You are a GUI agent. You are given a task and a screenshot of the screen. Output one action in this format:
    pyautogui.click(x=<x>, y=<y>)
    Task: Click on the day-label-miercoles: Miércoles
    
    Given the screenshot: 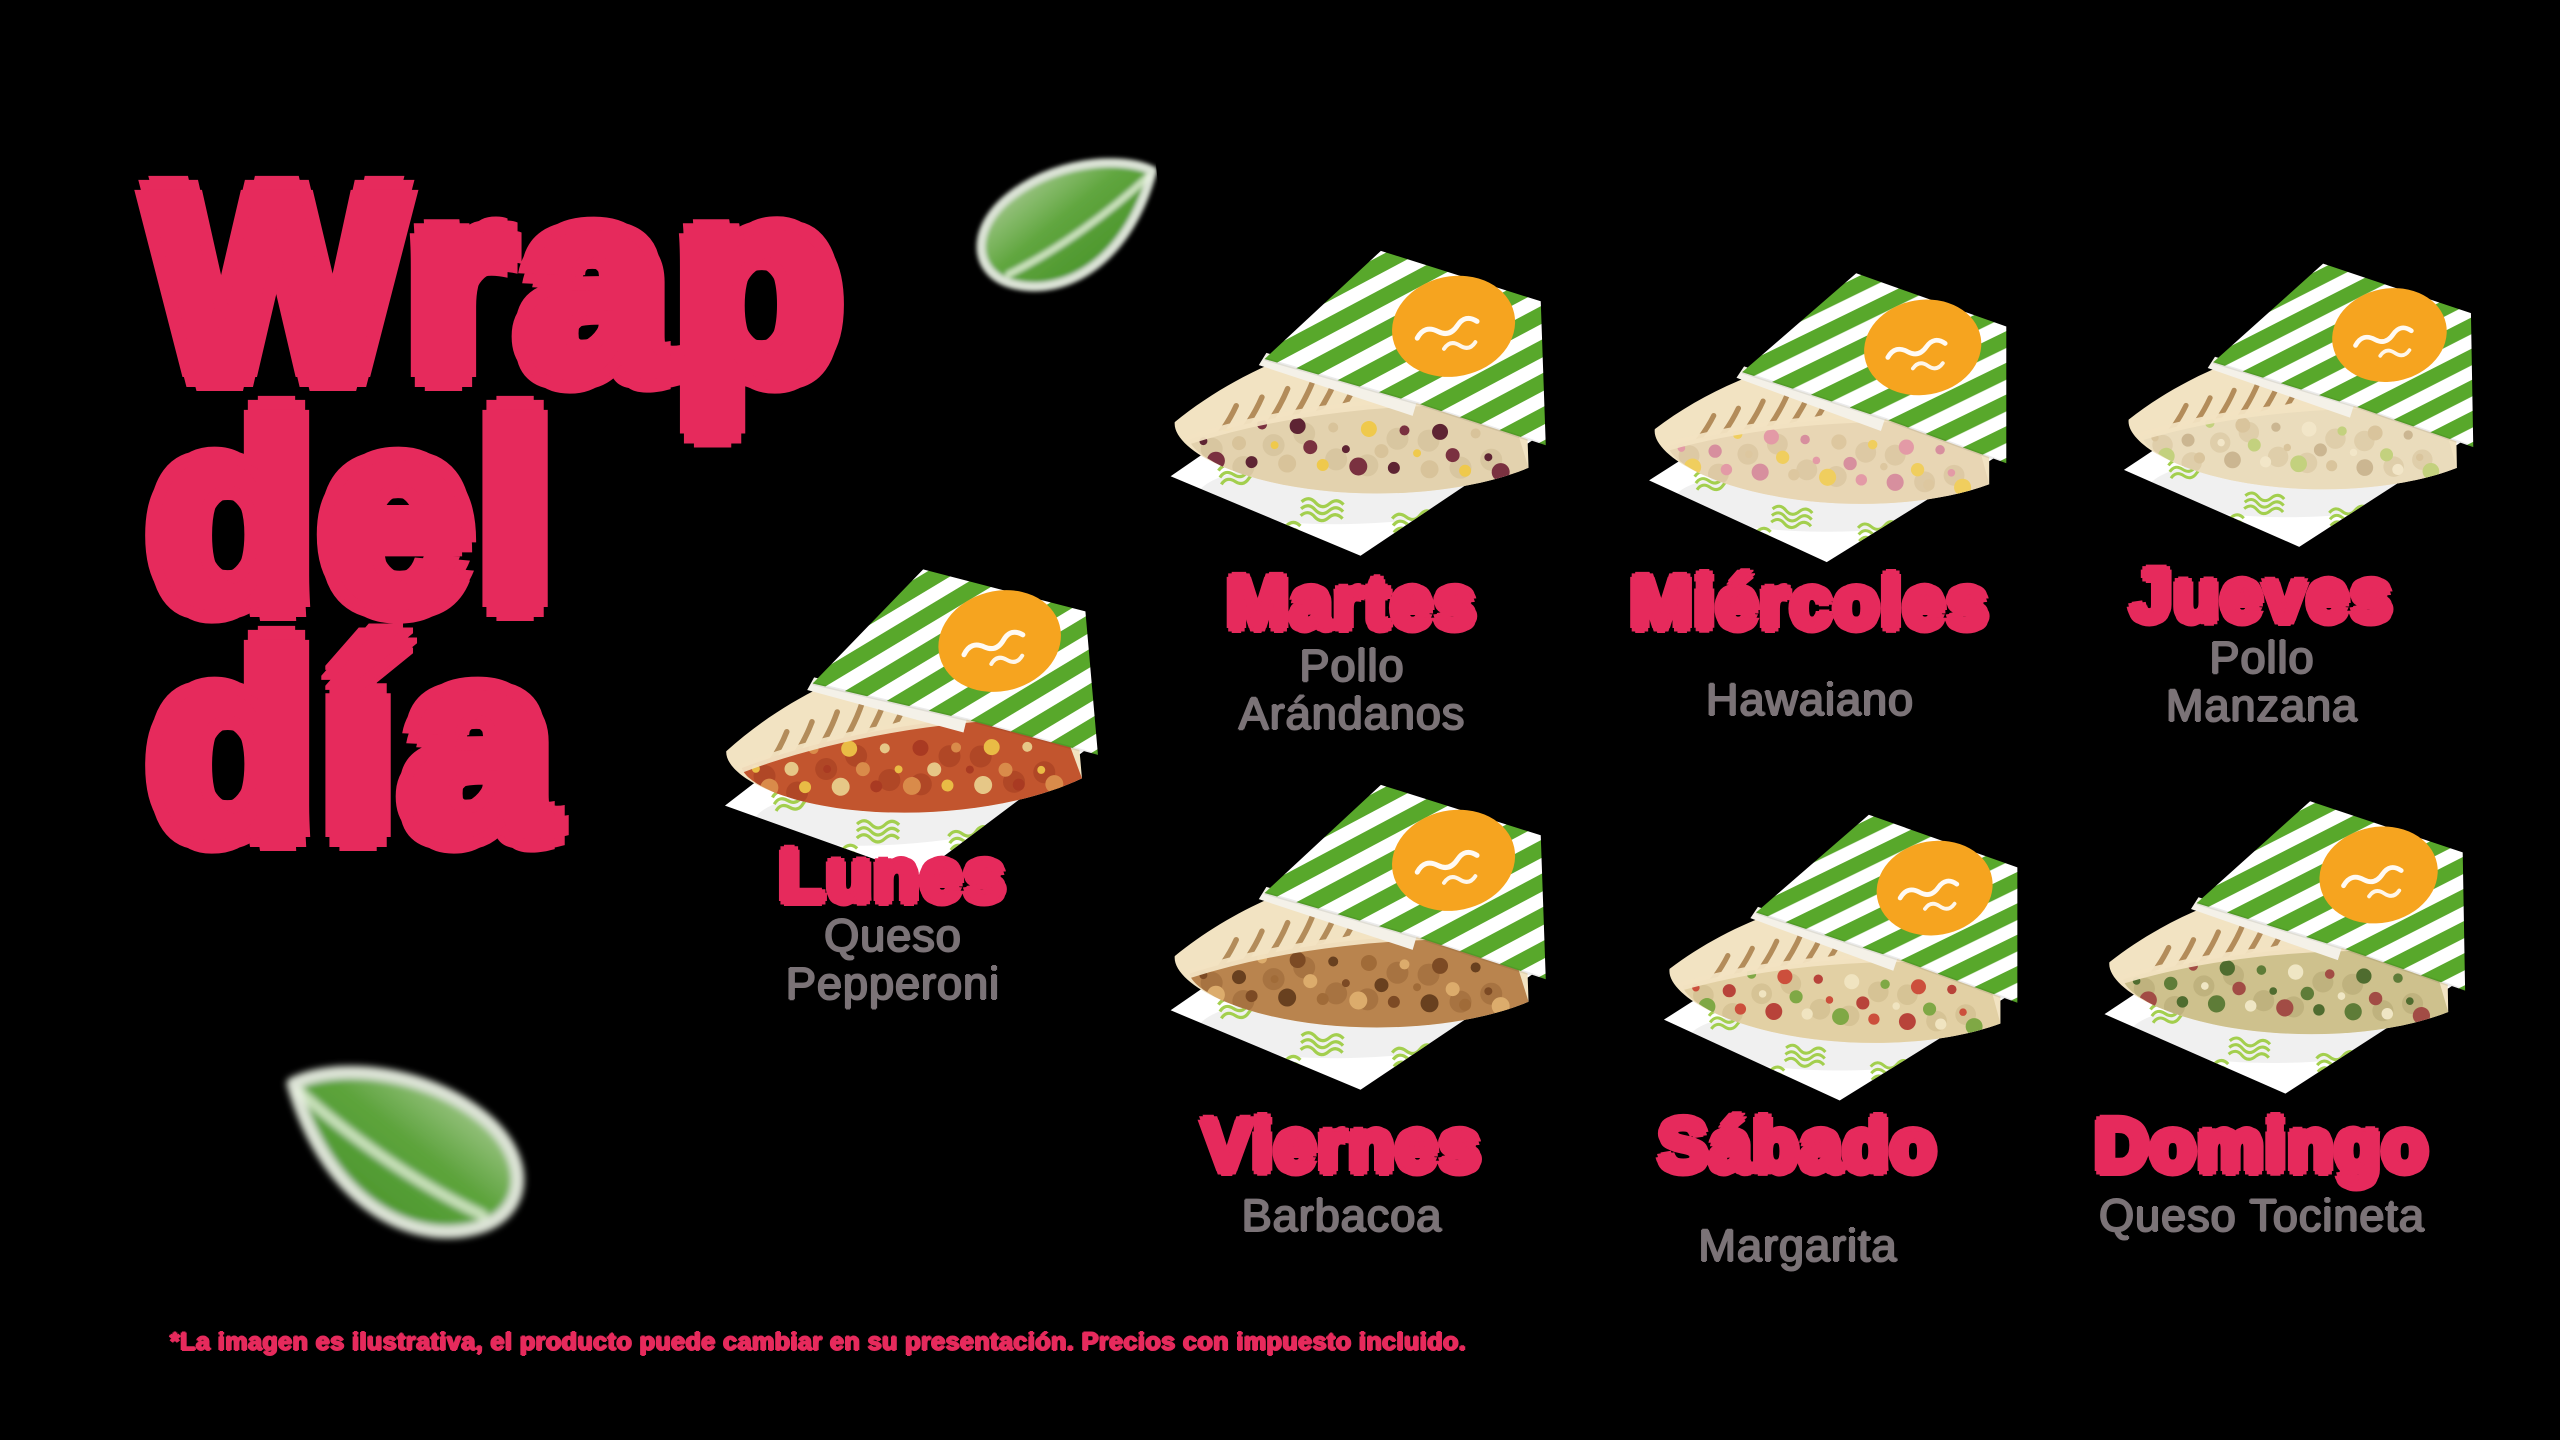 What is the action you would take?
    pyautogui.click(x=1810, y=602)
    